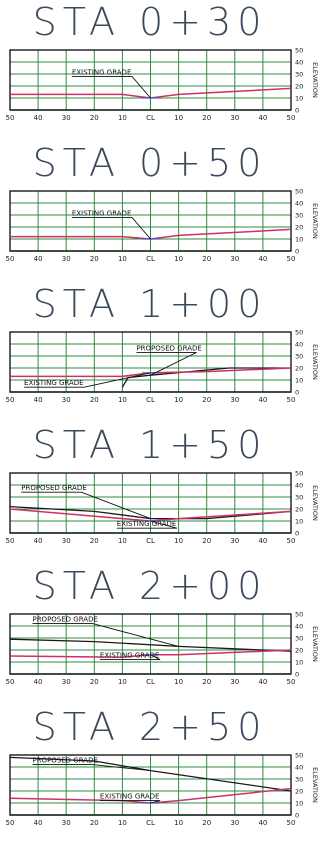 This screenshot has height=849, width=328. Describe the element at coordinates (150, 22) in the screenshot. I see `section-title: STA 0+30` at that location.